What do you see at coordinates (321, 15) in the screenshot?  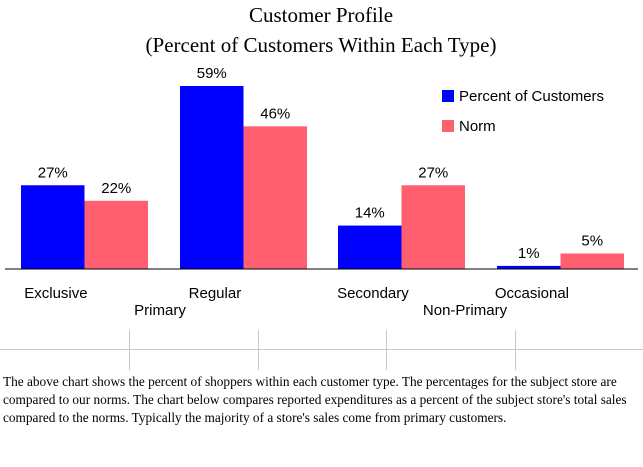 I see `chart-title: Customer Profile` at bounding box center [321, 15].